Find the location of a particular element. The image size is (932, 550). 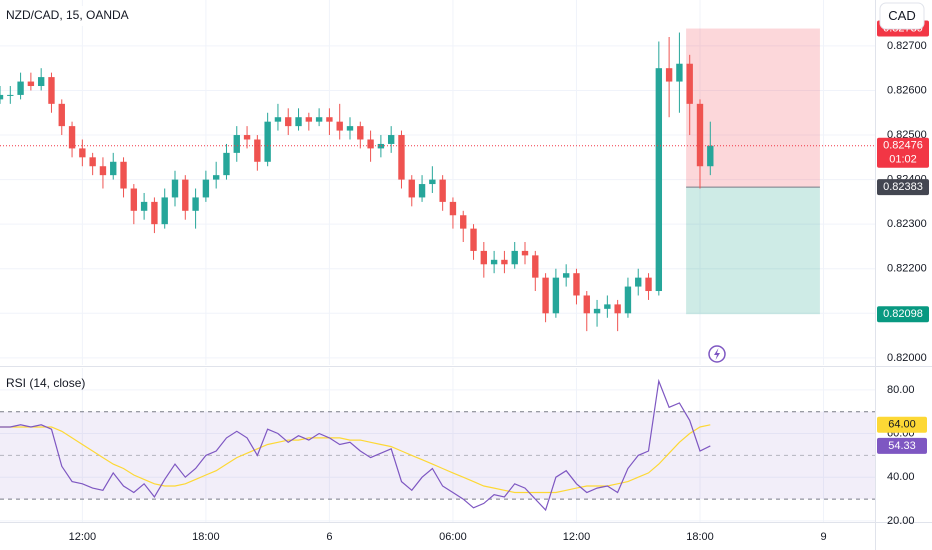

x-tick-label: 6 is located at coordinates (329, 537).